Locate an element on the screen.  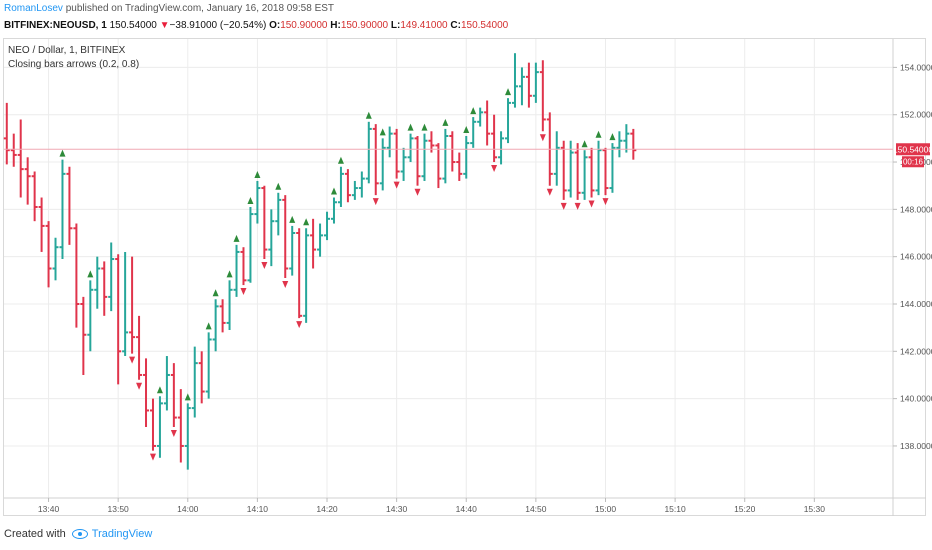
time-tick-label: 14:50 is located at coordinates (536, 509).